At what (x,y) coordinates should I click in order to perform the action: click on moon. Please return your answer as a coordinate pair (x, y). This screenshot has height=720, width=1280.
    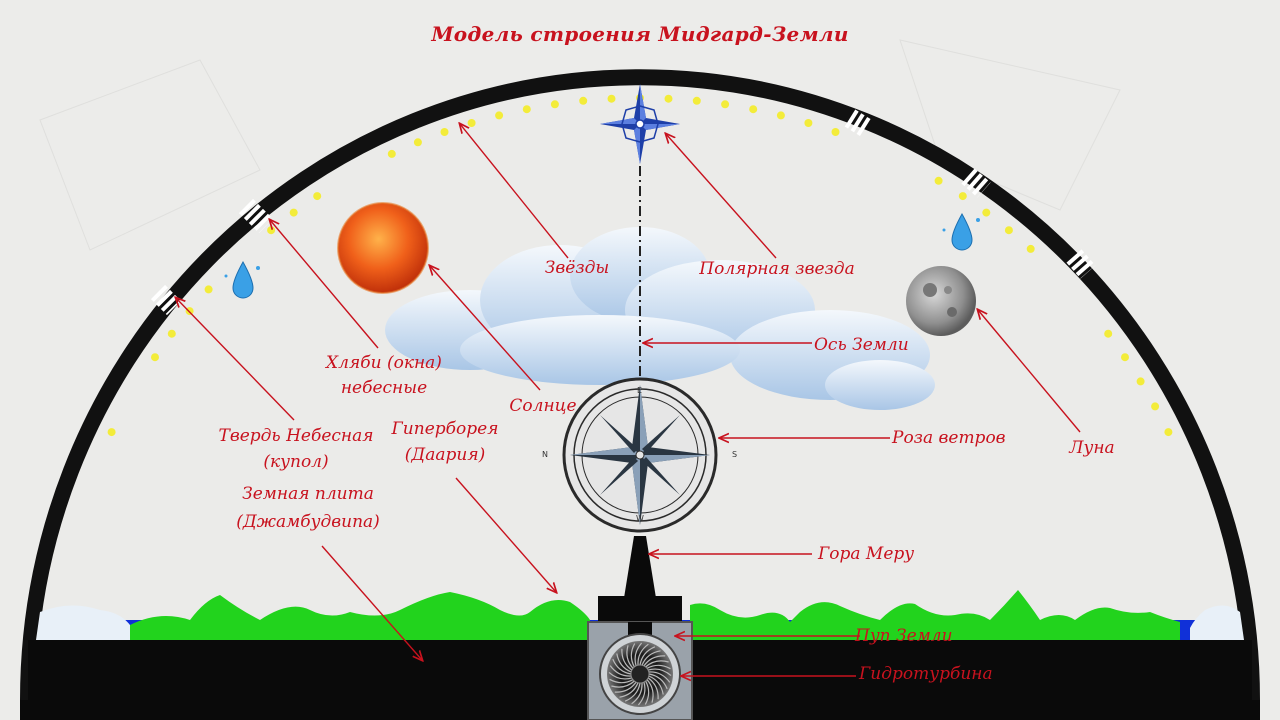
    Looking at the image, I should click on (941, 301).